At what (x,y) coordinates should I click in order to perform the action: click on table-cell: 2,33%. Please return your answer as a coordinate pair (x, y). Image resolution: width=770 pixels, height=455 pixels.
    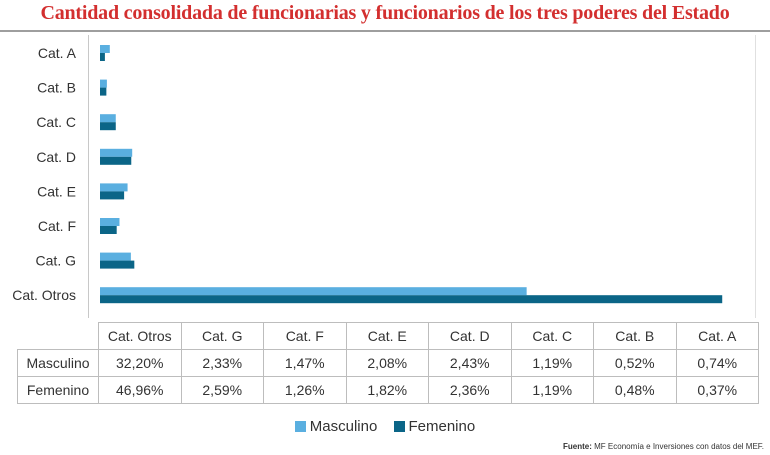
    Looking at the image, I should click on (222, 363).